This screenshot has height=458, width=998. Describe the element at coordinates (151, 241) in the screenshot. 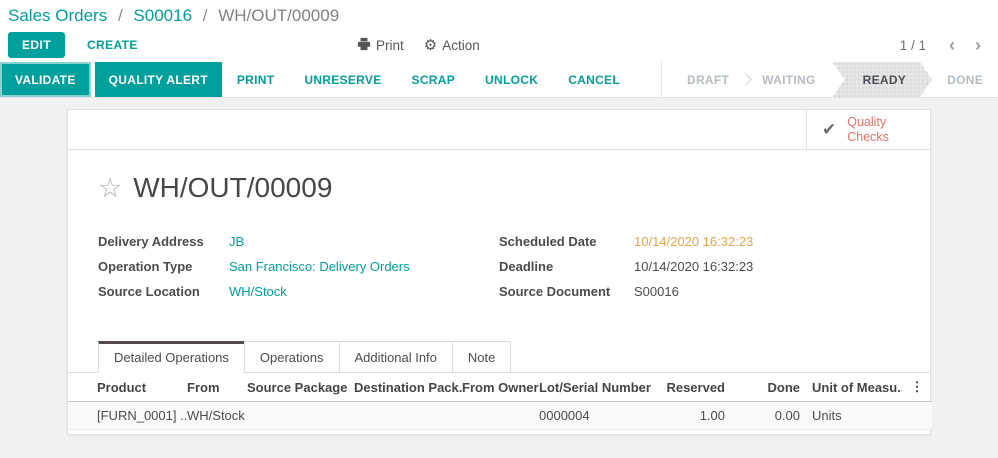

I see `field-label: Delivery Address` at that location.